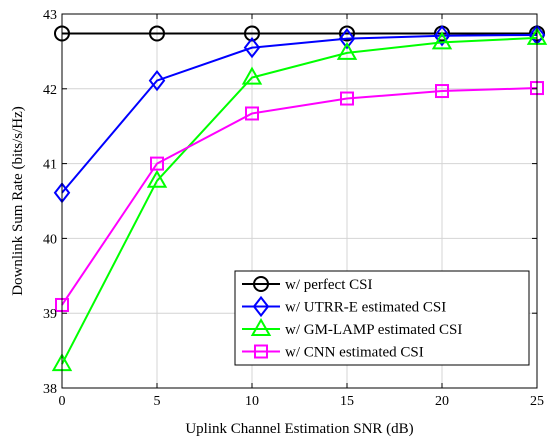 This screenshot has width=549, height=438. I want to click on y-tick-label: 38, so click(50, 389).